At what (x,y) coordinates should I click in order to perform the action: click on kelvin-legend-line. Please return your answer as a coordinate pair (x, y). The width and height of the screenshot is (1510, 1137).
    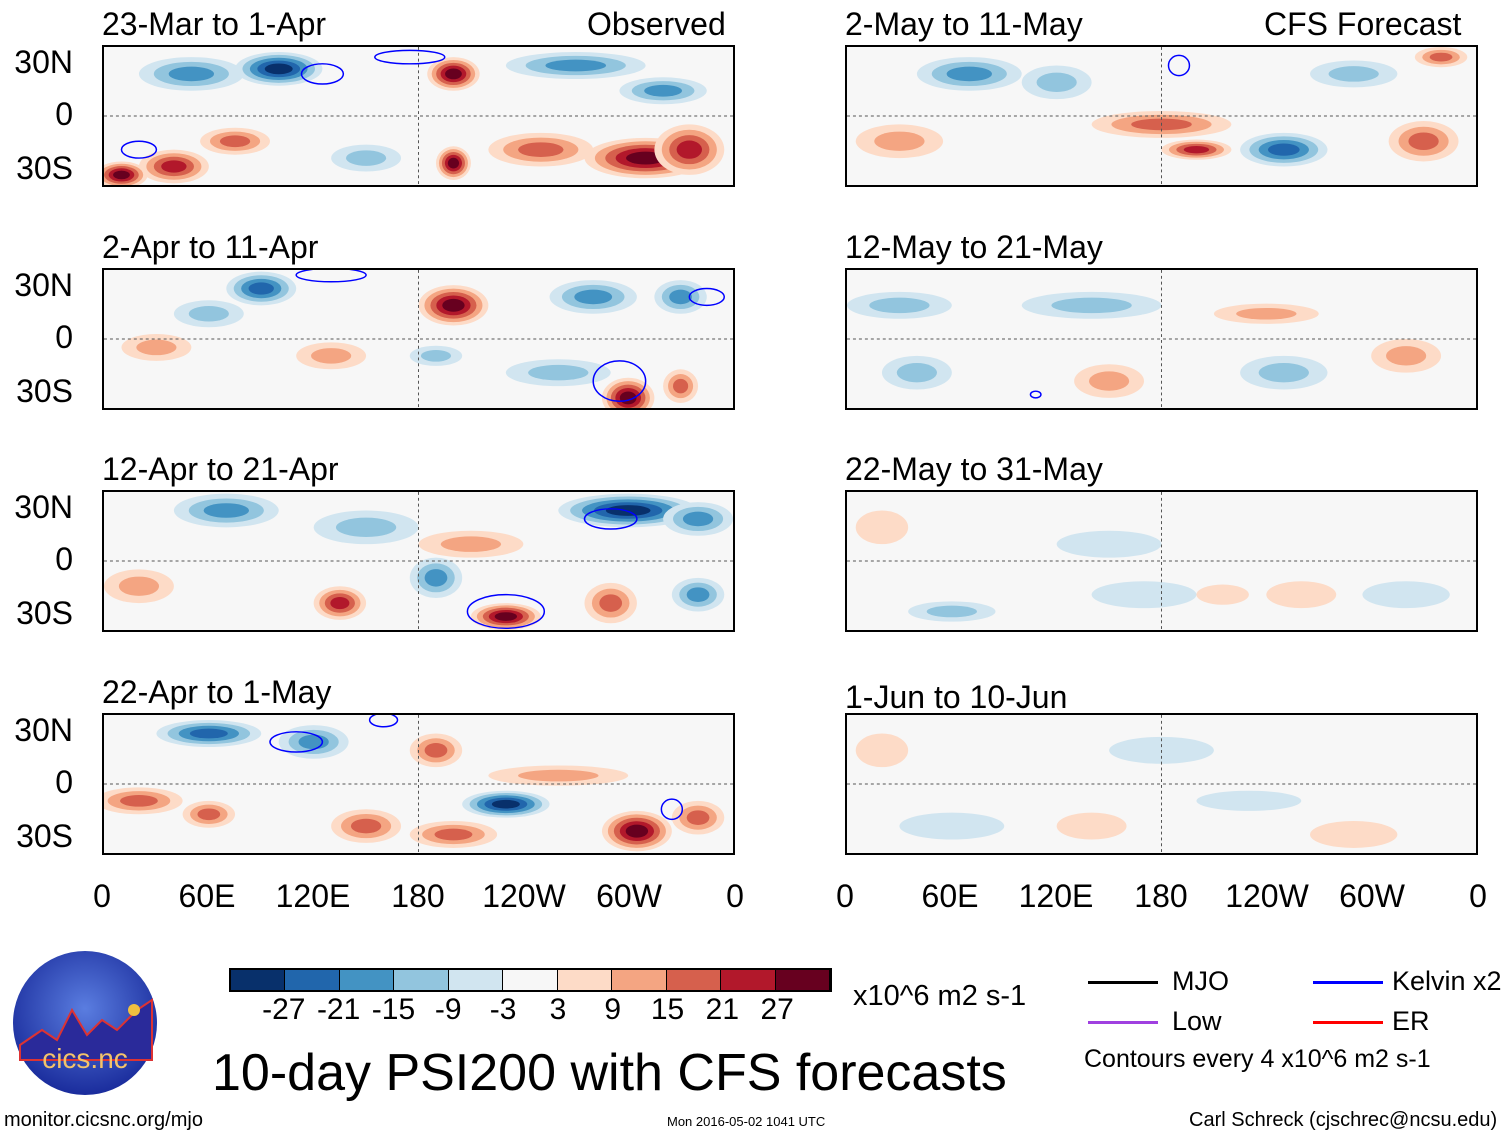
    Looking at the image, I should click on (1348, 982).